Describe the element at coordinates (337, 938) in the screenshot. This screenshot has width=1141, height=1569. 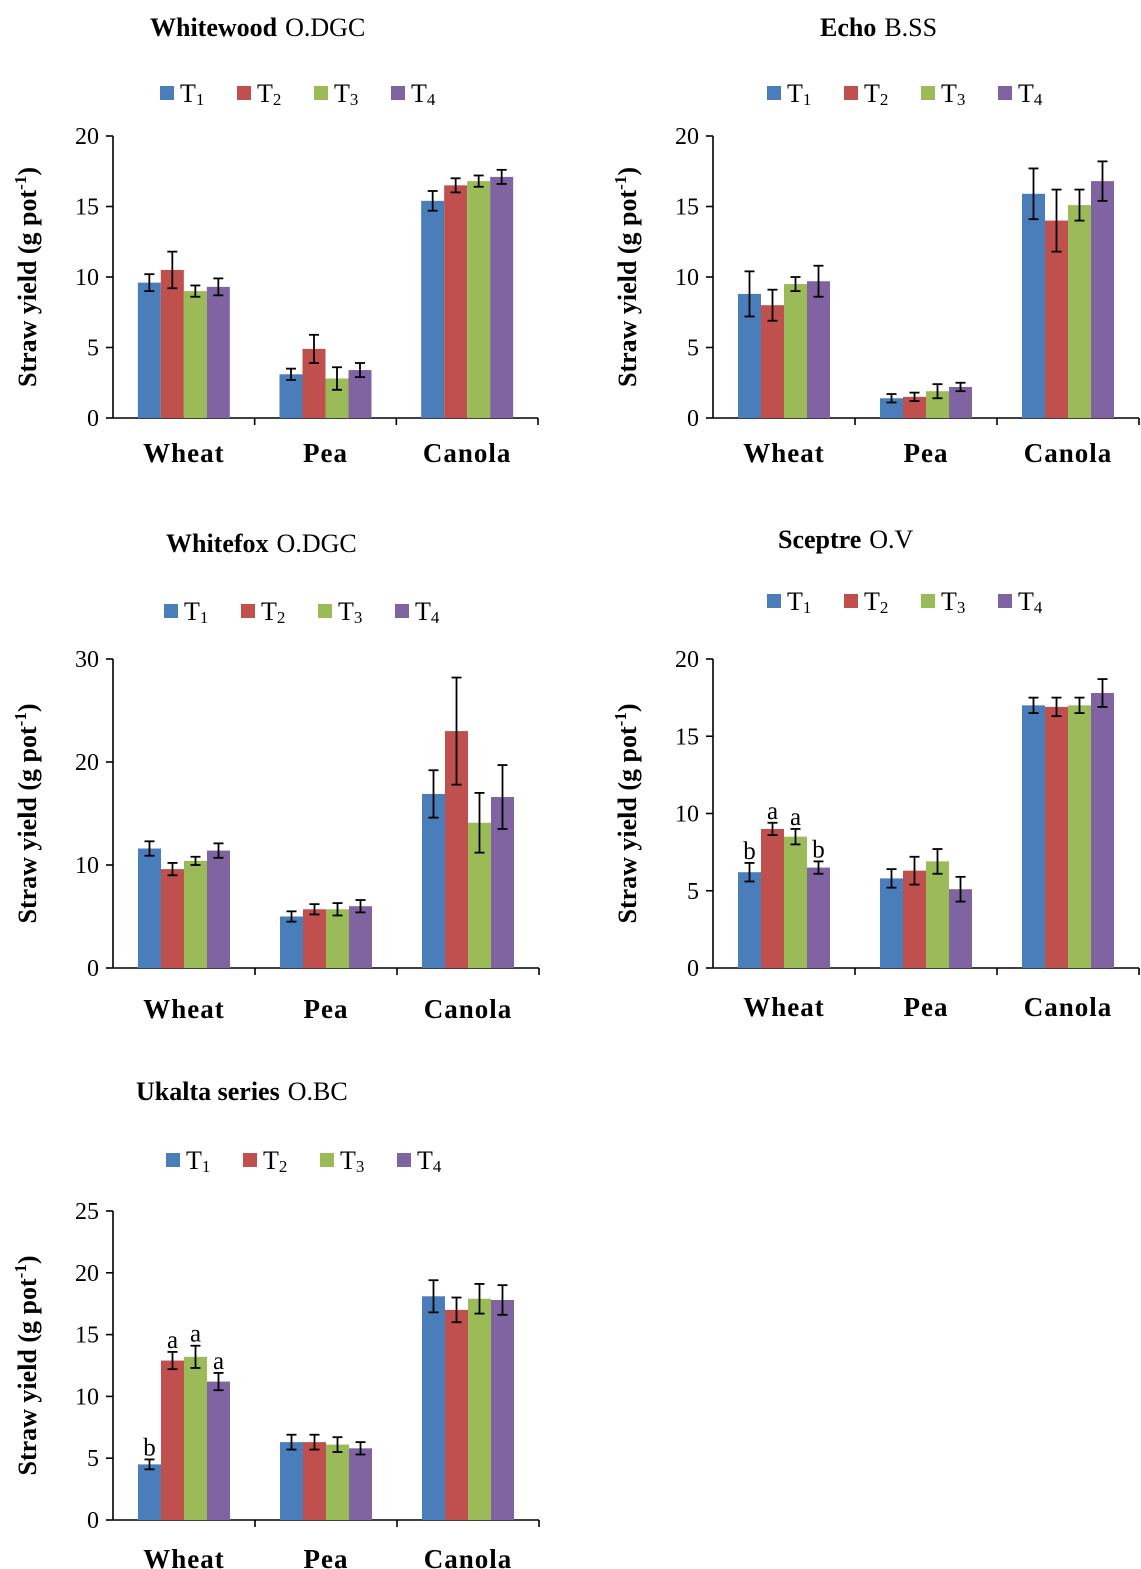
I see `bar-t3-pea` at that location.